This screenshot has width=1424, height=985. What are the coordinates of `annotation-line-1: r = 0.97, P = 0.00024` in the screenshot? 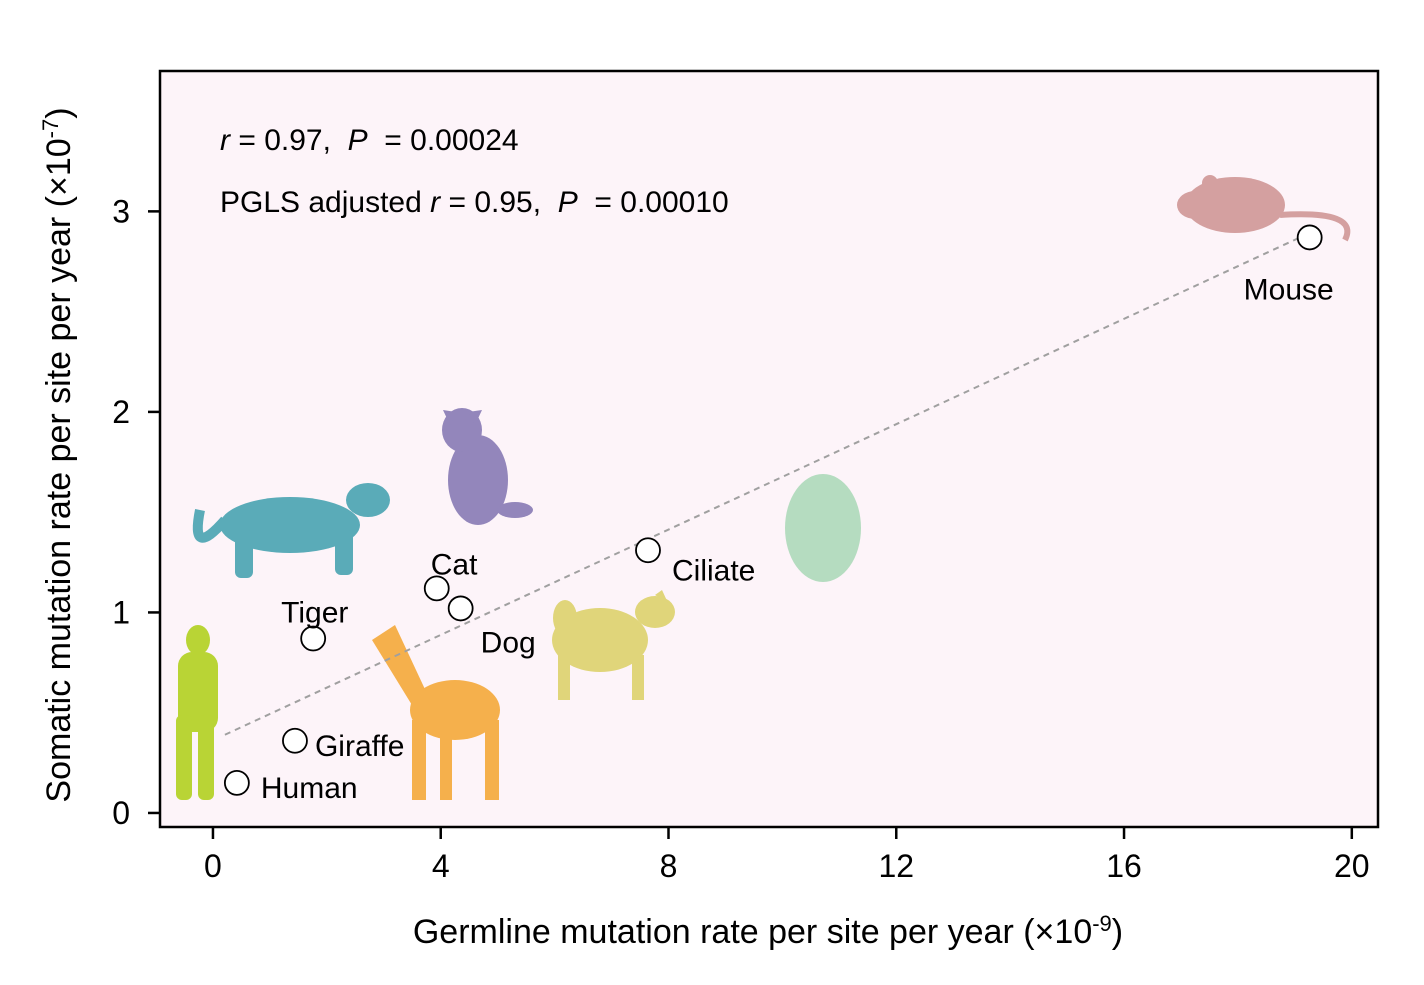 It's located at (369, 140).